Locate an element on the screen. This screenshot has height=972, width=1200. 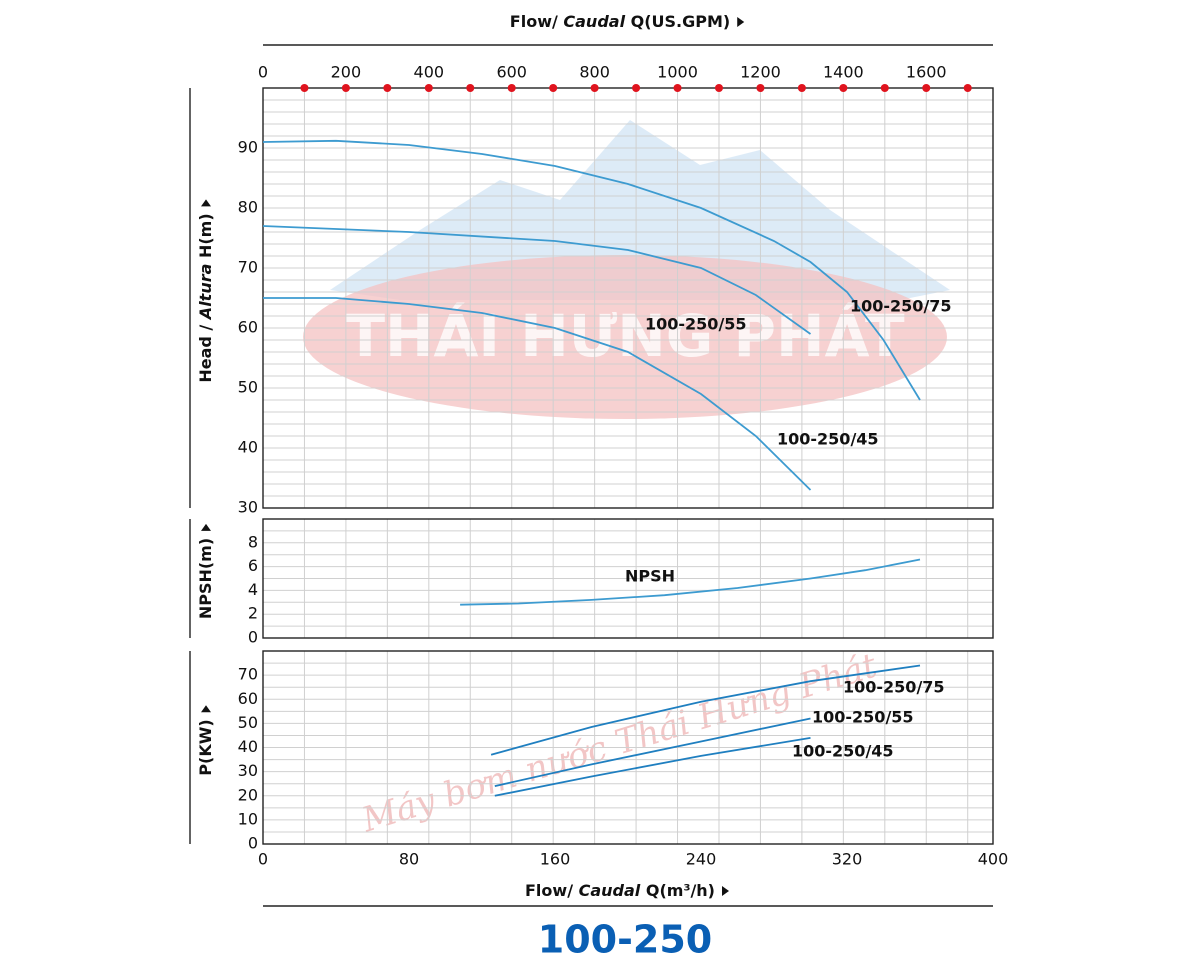
x2-tick-label: 1200 is located at coordinates (760, 72).